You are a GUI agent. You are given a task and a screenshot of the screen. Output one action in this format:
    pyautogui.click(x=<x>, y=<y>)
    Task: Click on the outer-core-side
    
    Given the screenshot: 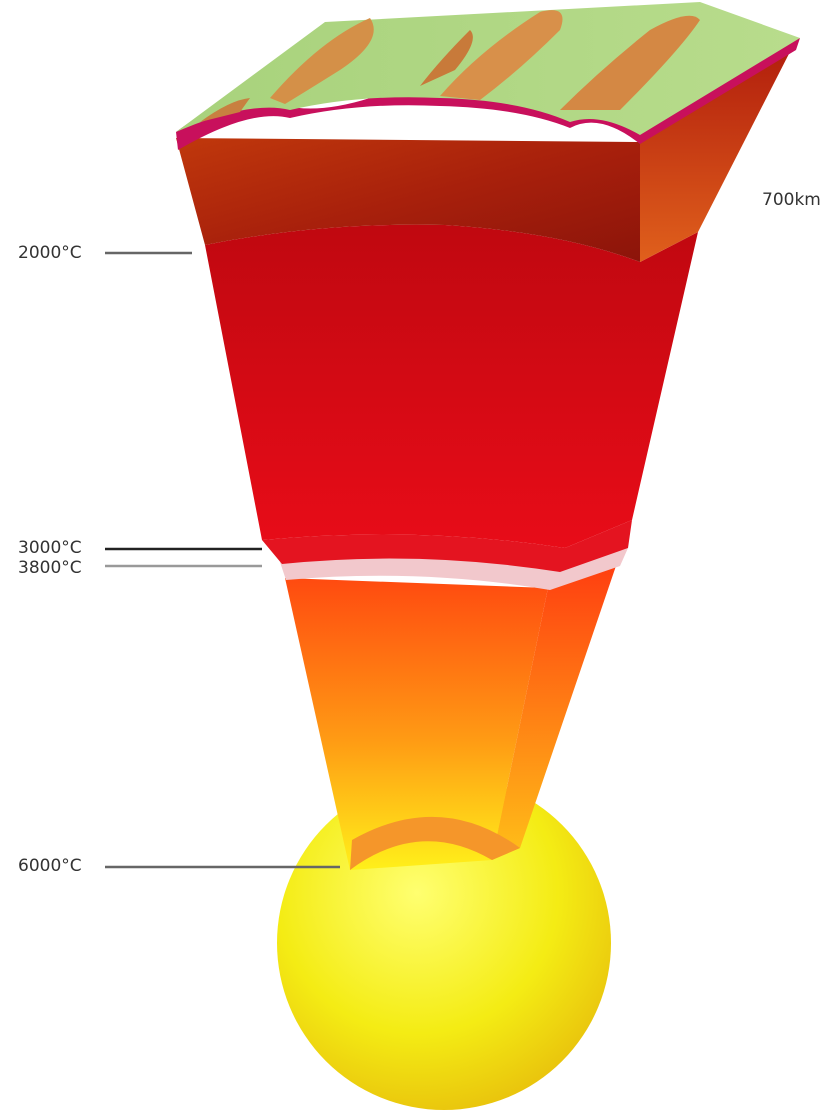 What is the action you would take?
    pyautogui.click(x=555, y=710)
    